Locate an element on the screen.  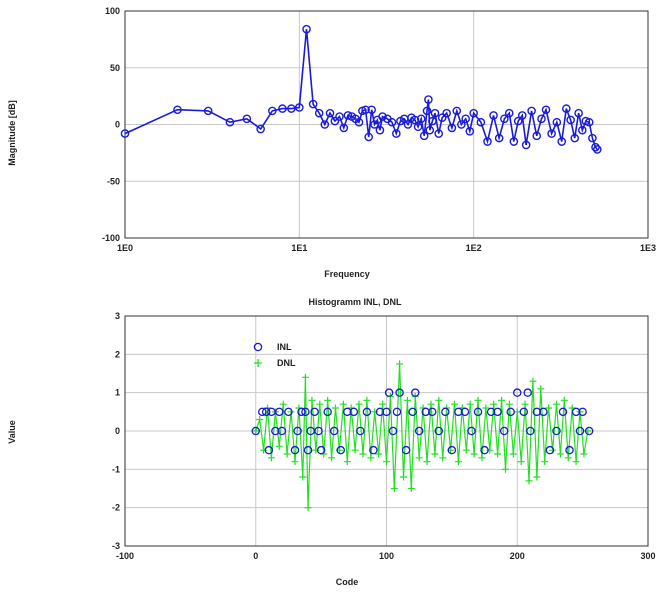
spectrum-x-tick-labels: 1E0 1E1 1E2 1E3 is located at coordinates (386, 248).